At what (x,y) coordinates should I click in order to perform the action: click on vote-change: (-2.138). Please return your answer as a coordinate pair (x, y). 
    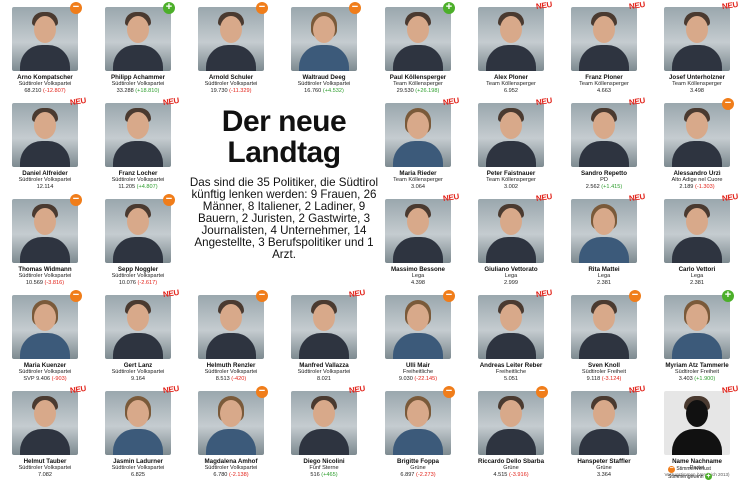
    Looking at the image, I should click on (238, 474).